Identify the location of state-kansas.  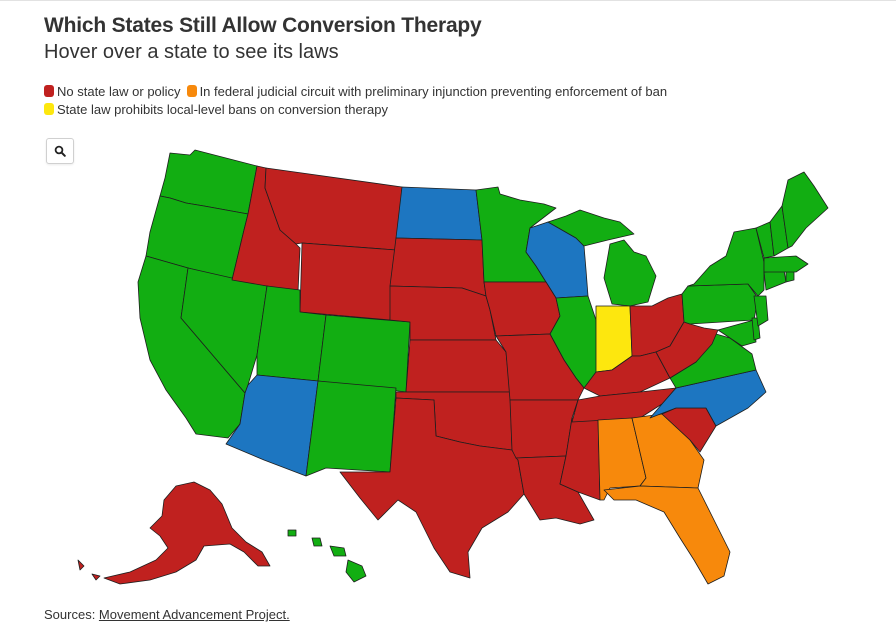
(458, 366).